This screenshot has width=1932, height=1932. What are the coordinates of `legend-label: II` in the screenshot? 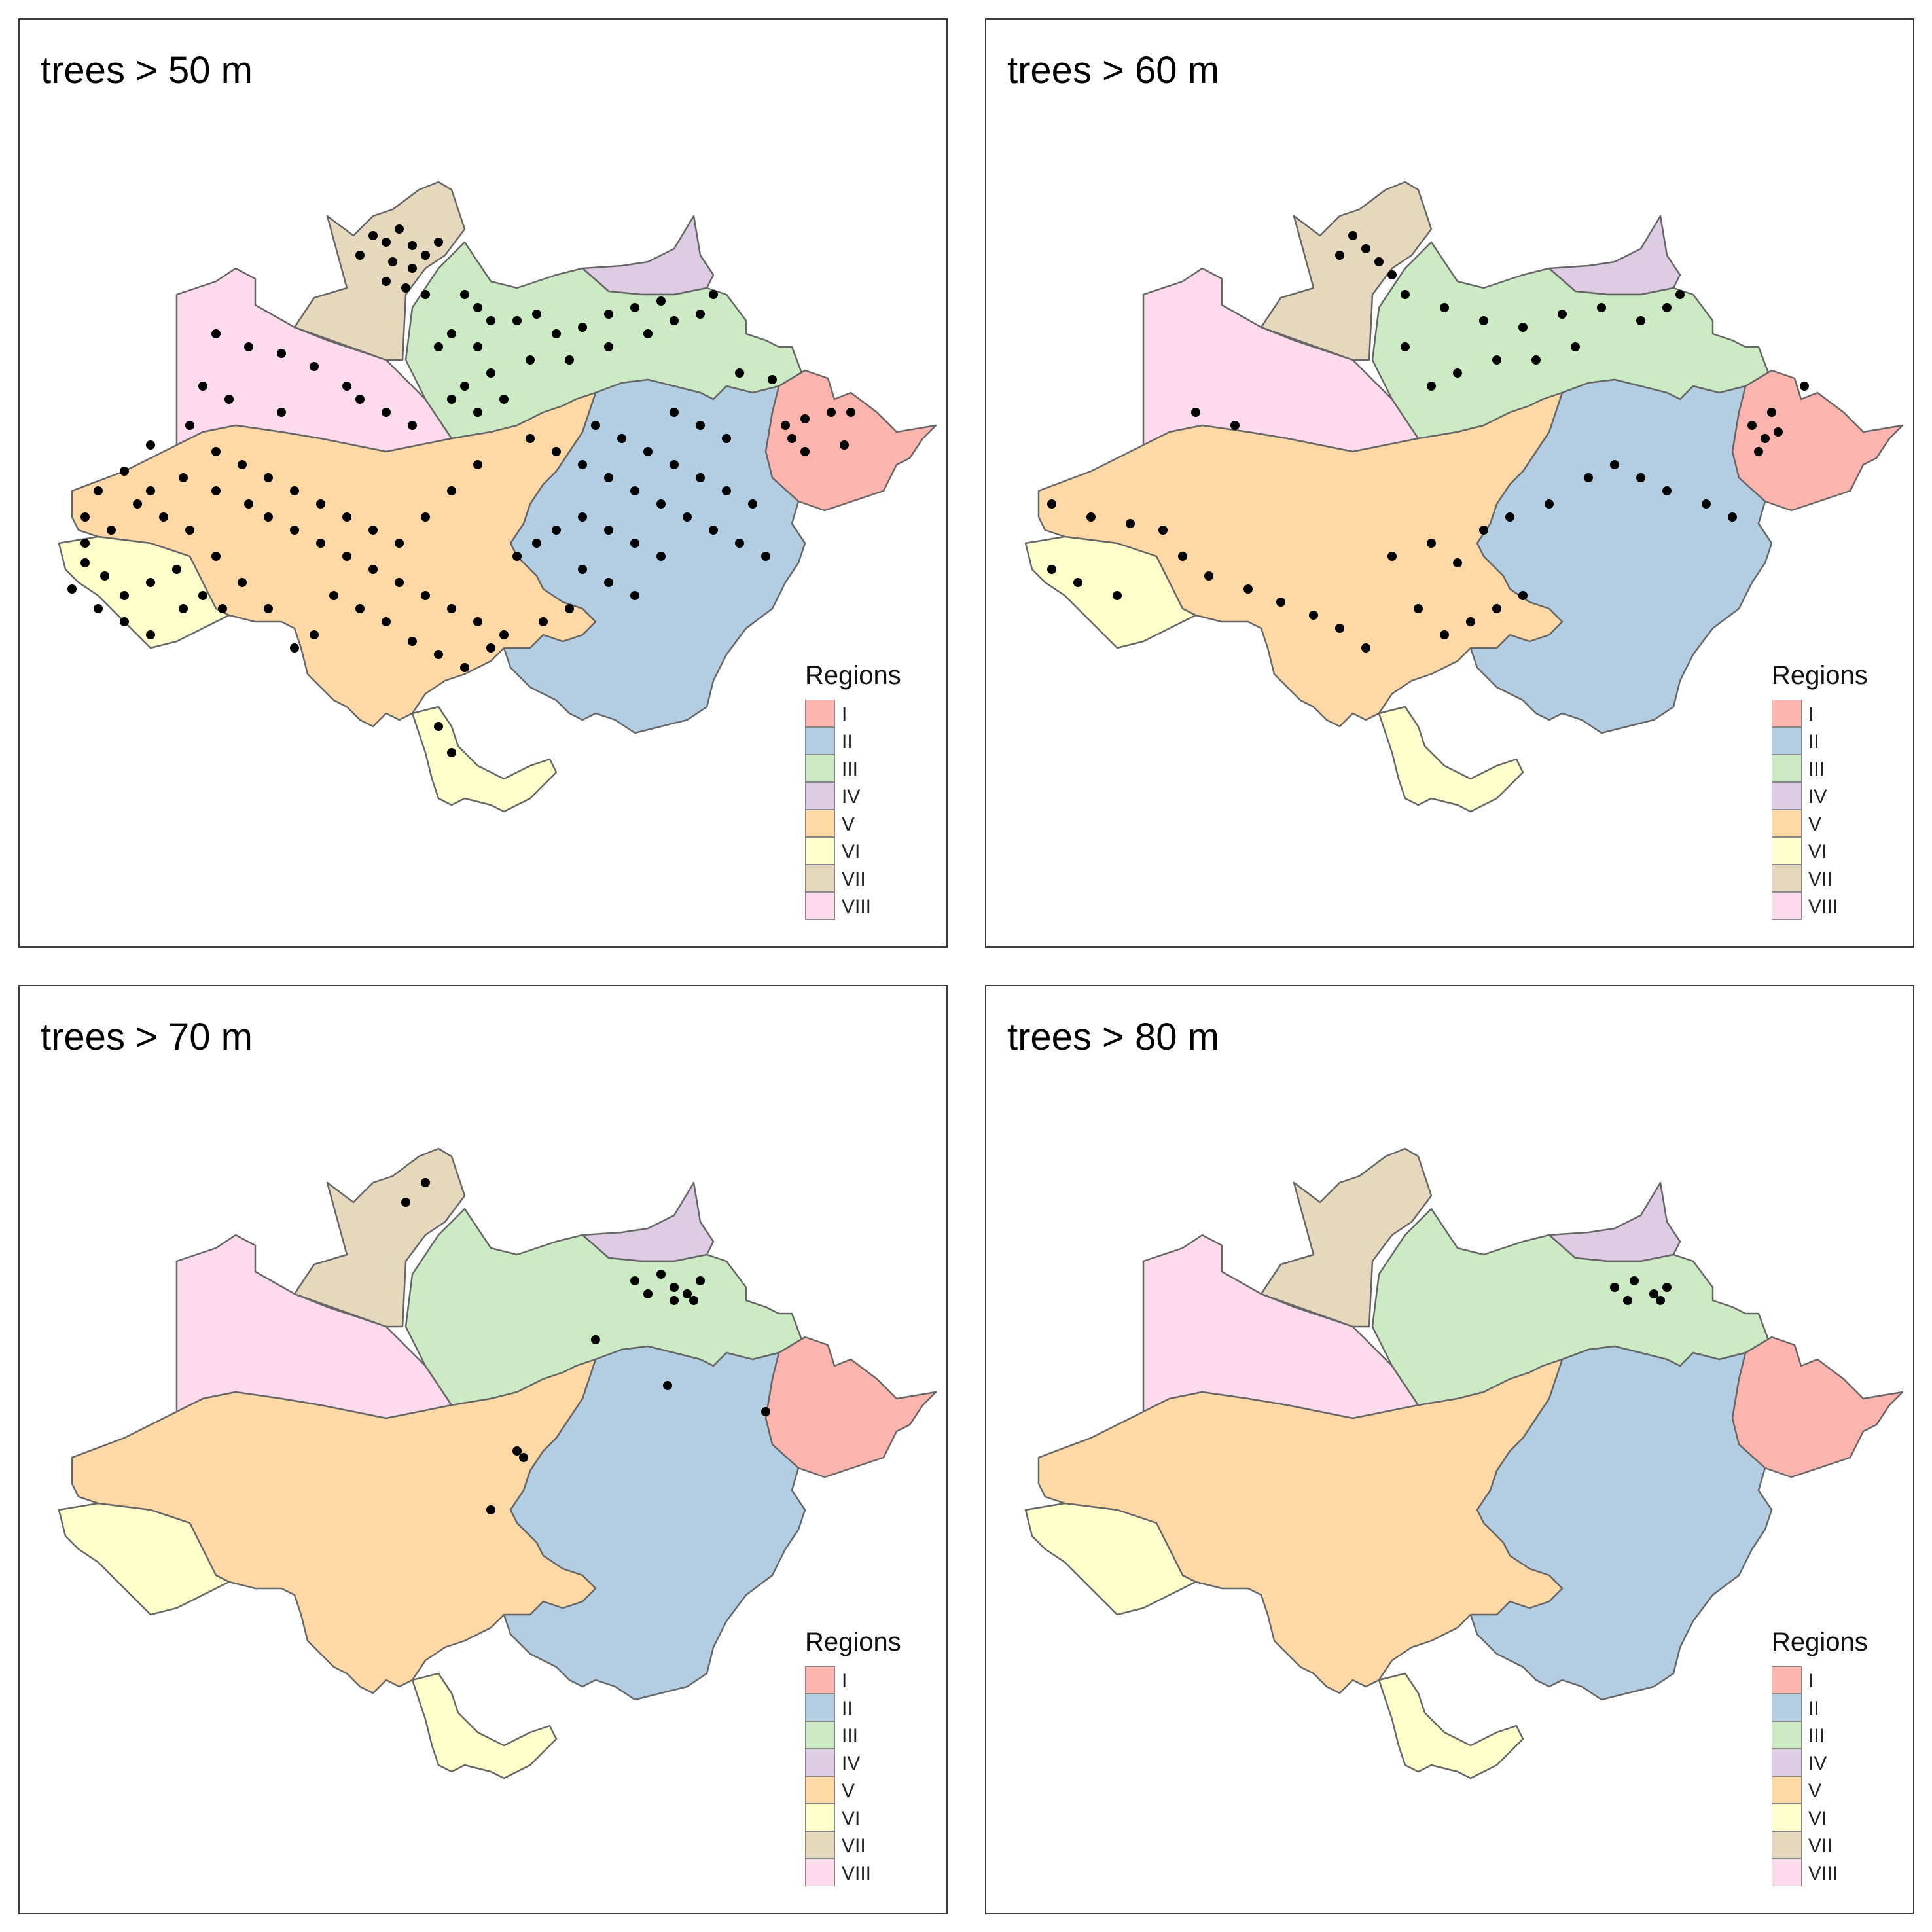 It's located at (1813, 742).